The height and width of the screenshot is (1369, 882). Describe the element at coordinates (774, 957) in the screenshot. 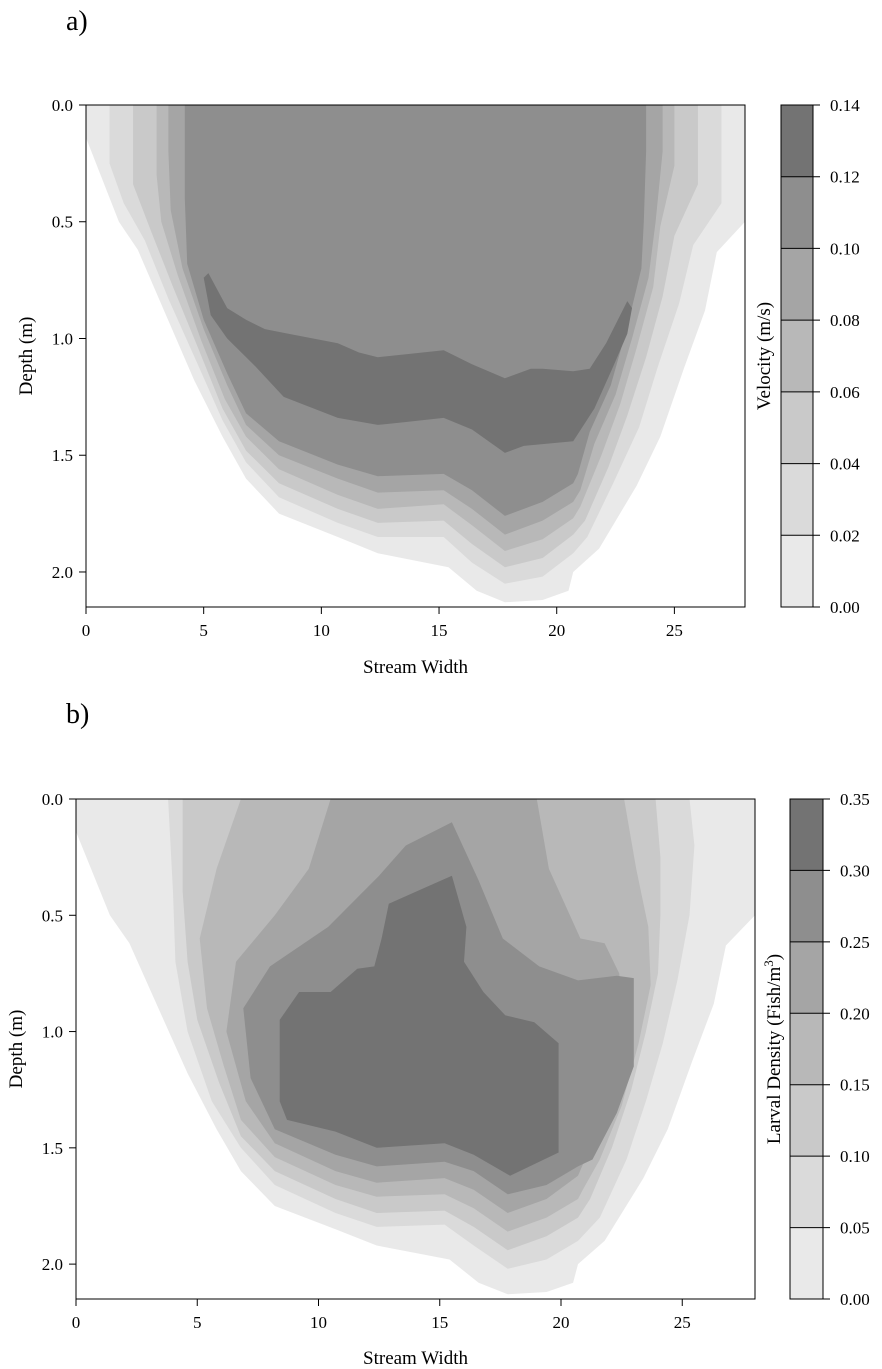

I see `colorbar-label-end: )` at that location.